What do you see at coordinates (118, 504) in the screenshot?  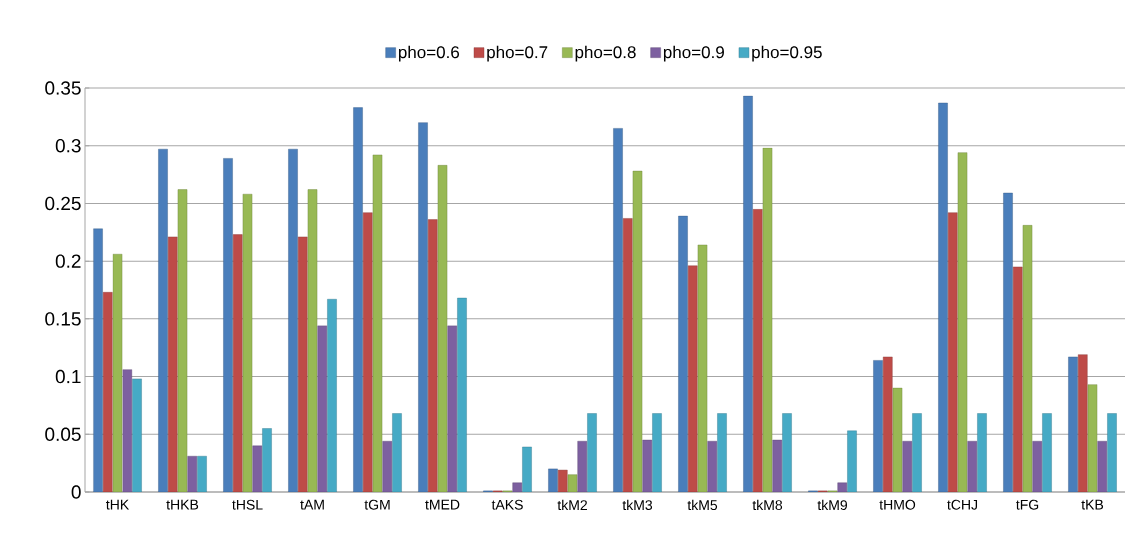 I see `x-tick-label: tHK` at bounding box center [118, 504].